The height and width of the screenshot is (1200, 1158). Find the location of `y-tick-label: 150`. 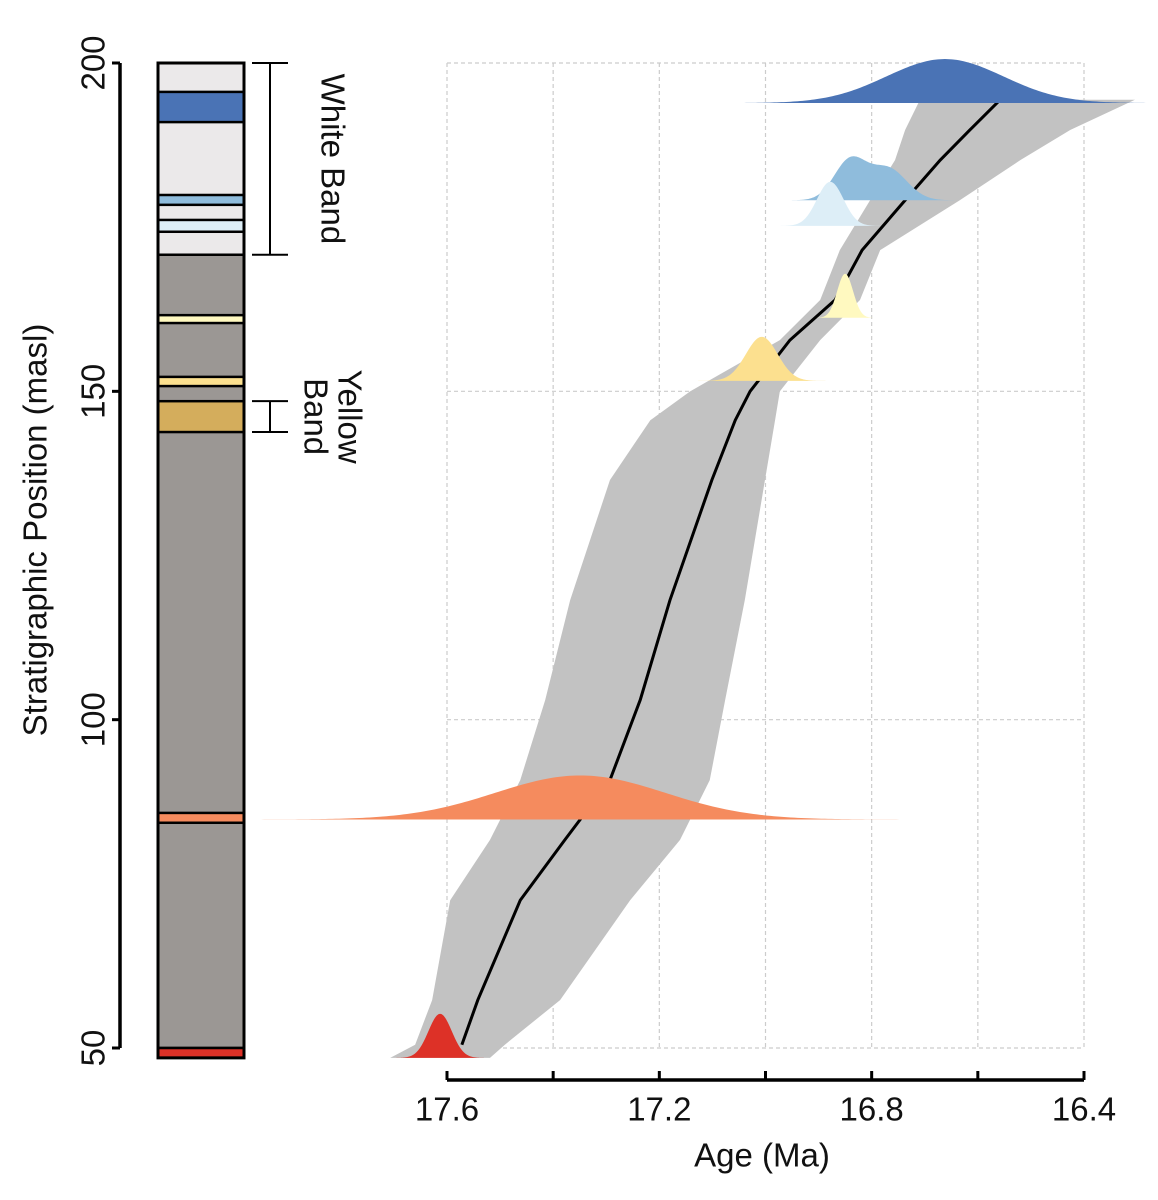

y-tick-label: 150 is located at coordinates (93, 391).